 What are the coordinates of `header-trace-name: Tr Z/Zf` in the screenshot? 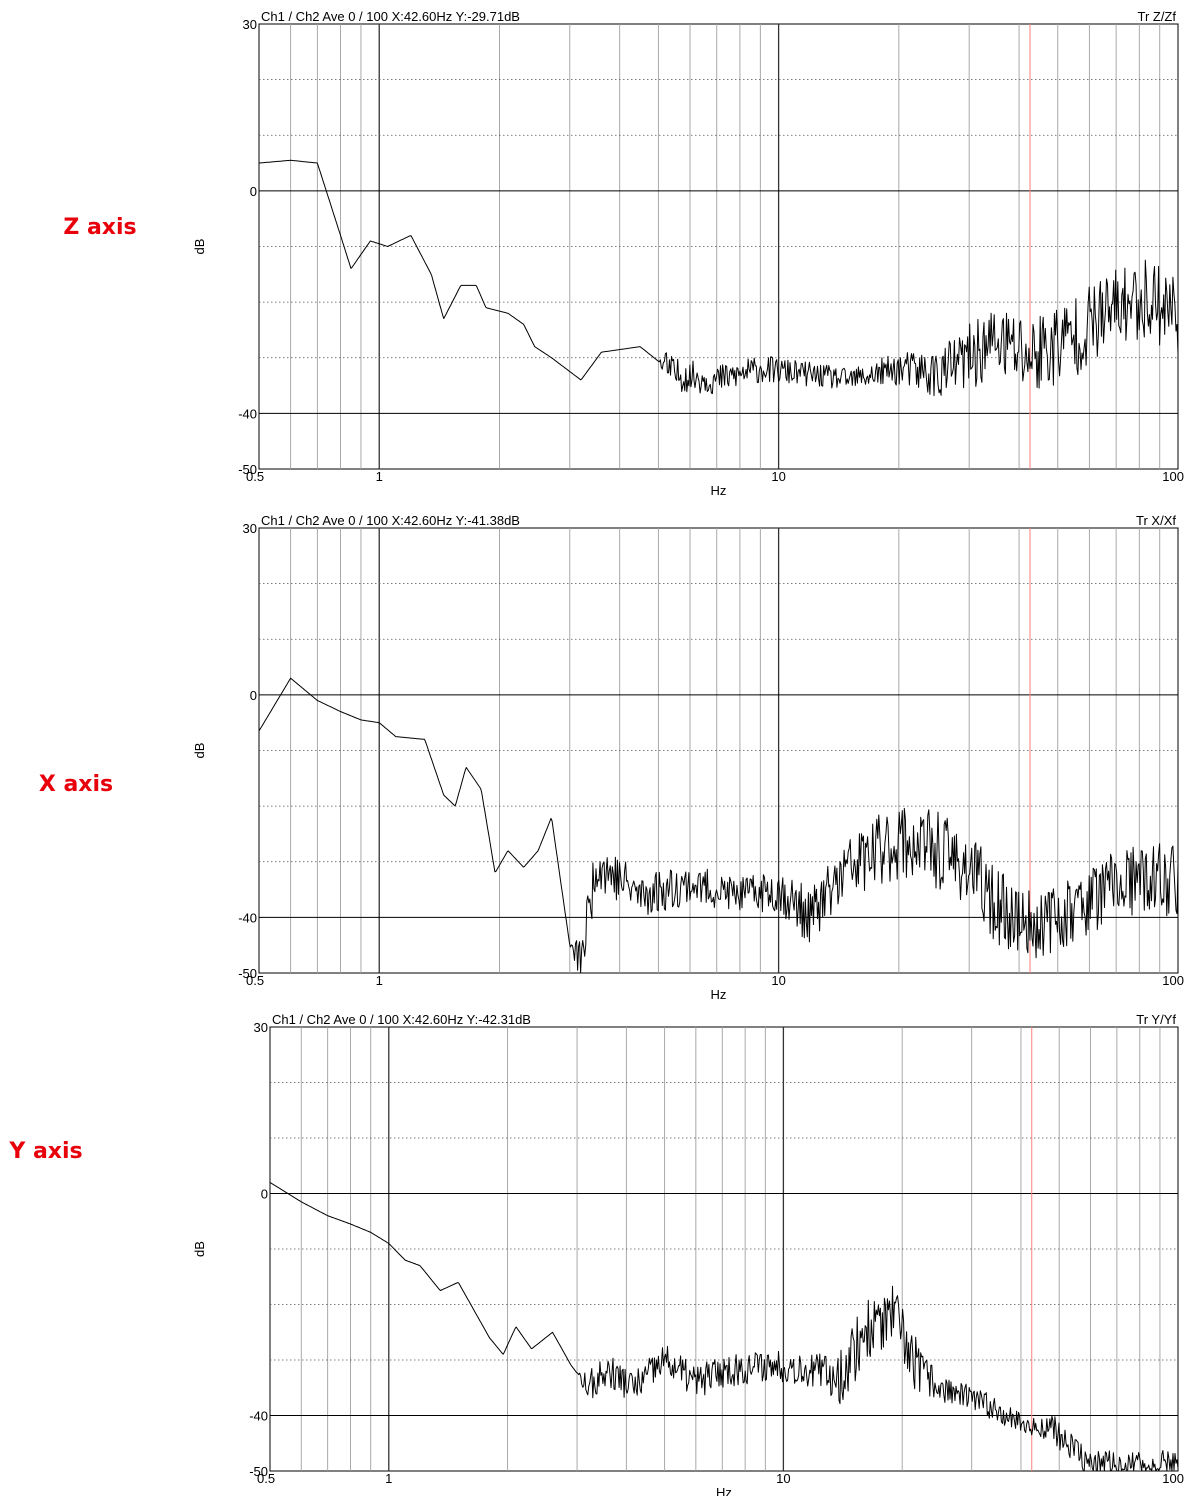 It's located at (1156, 16).